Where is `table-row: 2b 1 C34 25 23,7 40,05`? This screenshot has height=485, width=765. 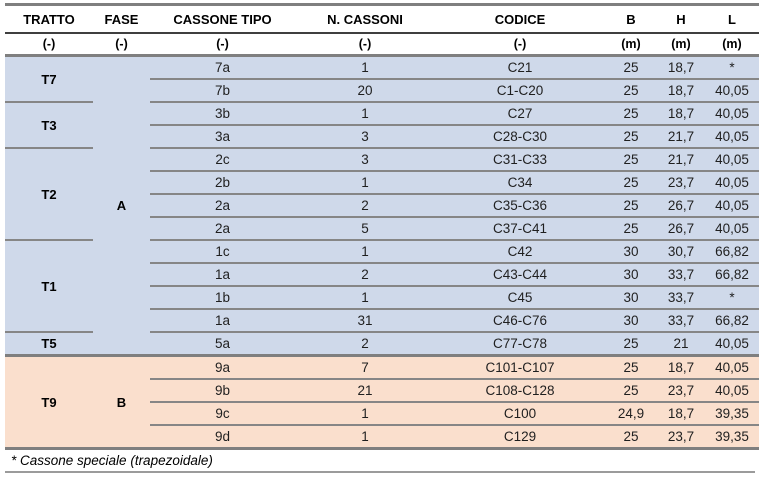
table-row: 2b 1 C34 25 23,7 40,05 is located at coordinates (382, 183).